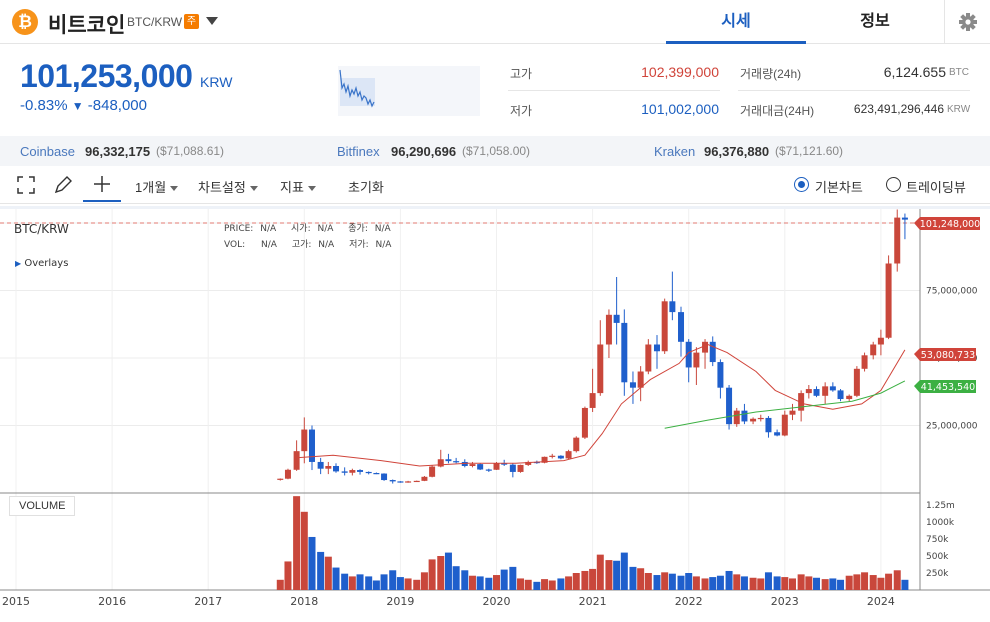 Image resolution: width=990 pixels, height=622 pixels. I want to click on interval-label: 1개월, so click(151, 187).